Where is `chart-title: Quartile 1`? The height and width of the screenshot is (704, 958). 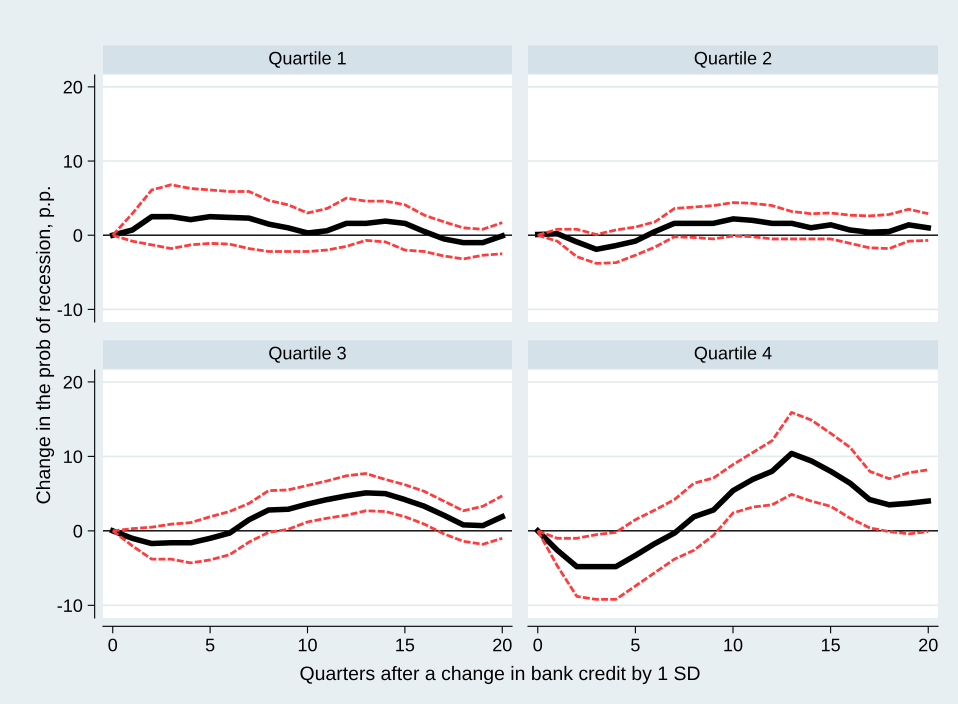 chart-title: Quartile 1 is located at coordinates (307, 59).